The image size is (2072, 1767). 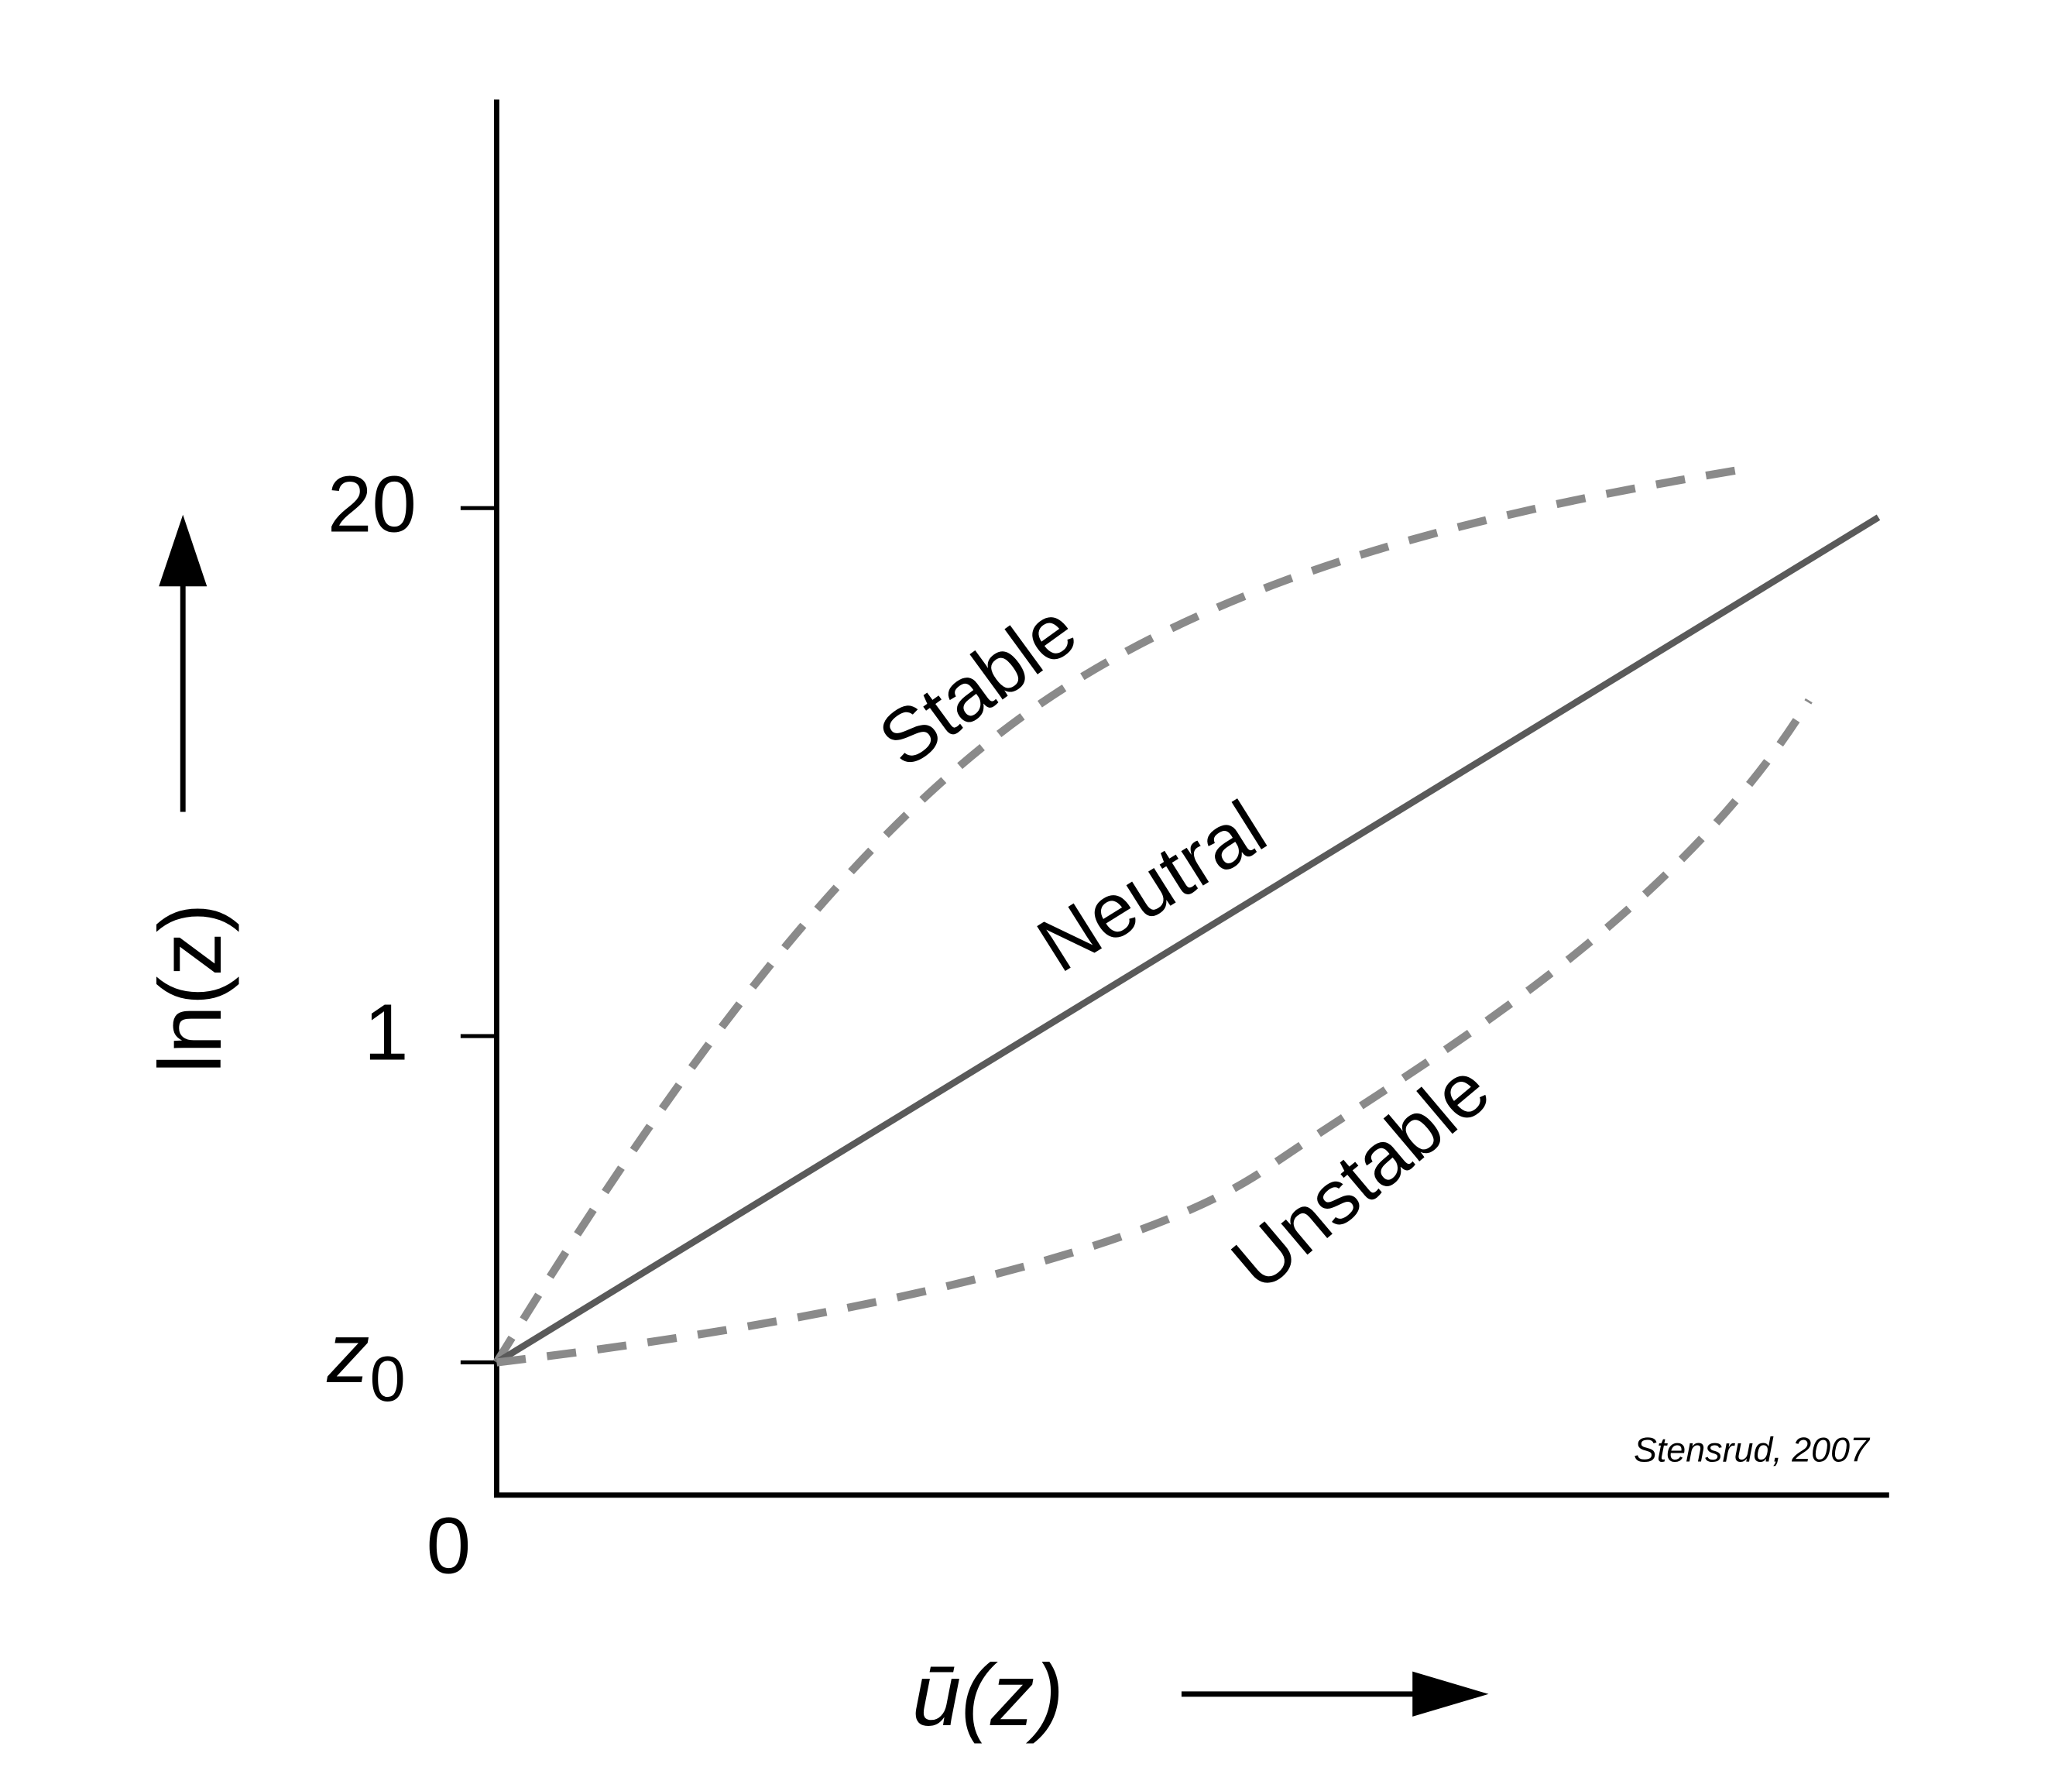 I want to click on z0-label: z0, so click(x=365, y=1360).